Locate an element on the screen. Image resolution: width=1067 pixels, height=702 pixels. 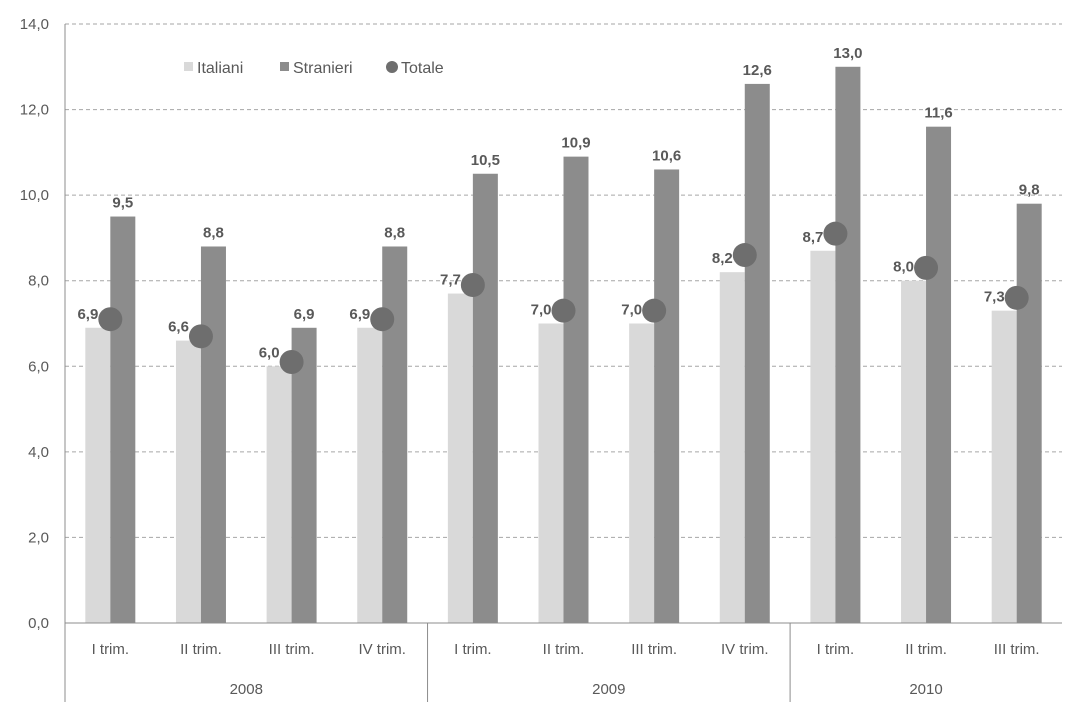
x-group-label: 2009 is located at coordinates (608, 689).